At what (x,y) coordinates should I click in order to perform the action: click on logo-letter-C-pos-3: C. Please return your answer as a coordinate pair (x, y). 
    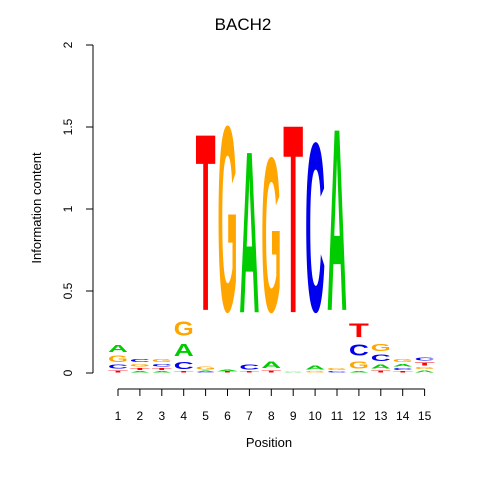
    Looking at the image, I should click on (162, 365).